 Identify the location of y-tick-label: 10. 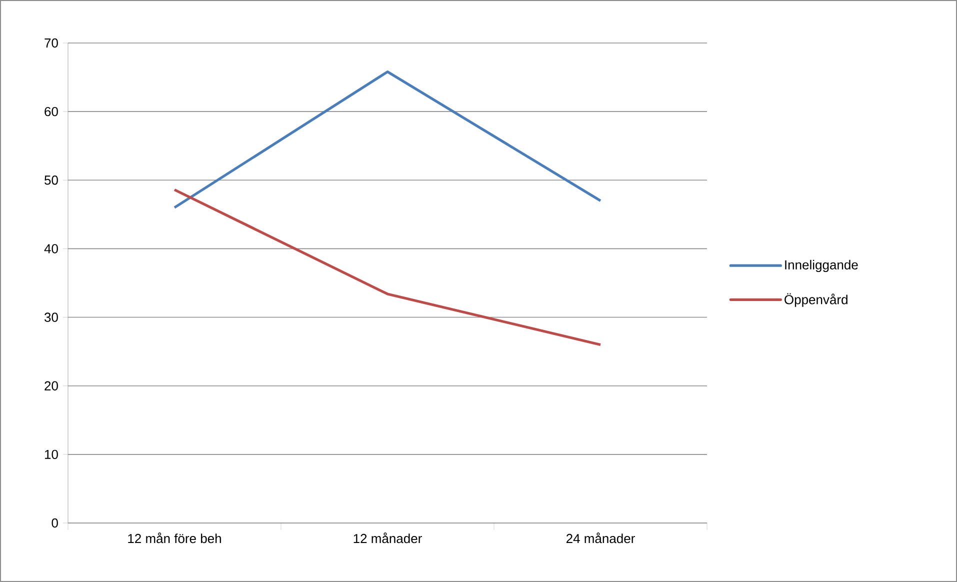
(51, 455).